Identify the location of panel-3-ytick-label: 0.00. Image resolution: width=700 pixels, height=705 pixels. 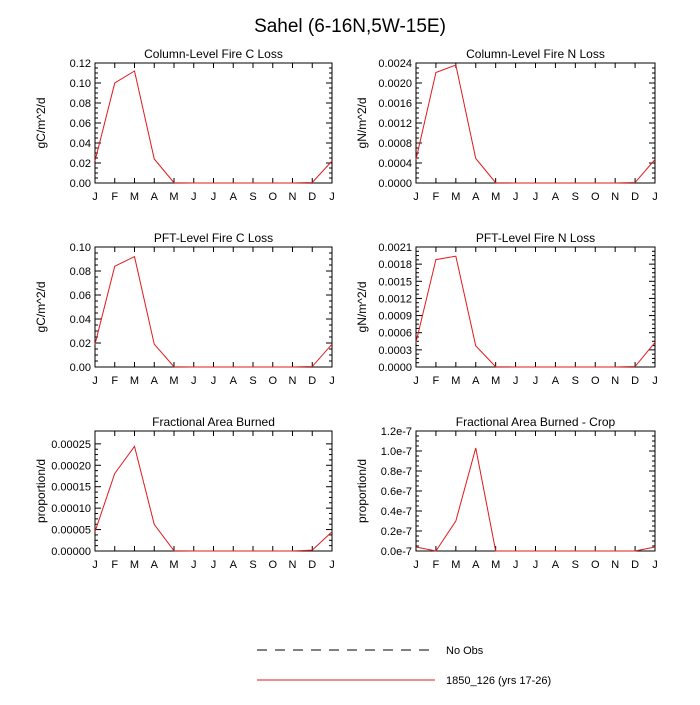
(80, 368).